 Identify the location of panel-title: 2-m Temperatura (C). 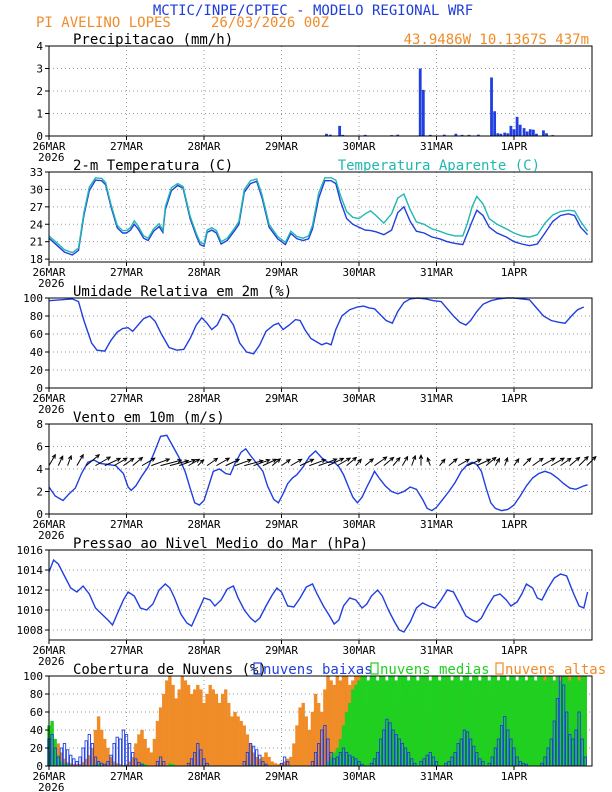
(153, 166).